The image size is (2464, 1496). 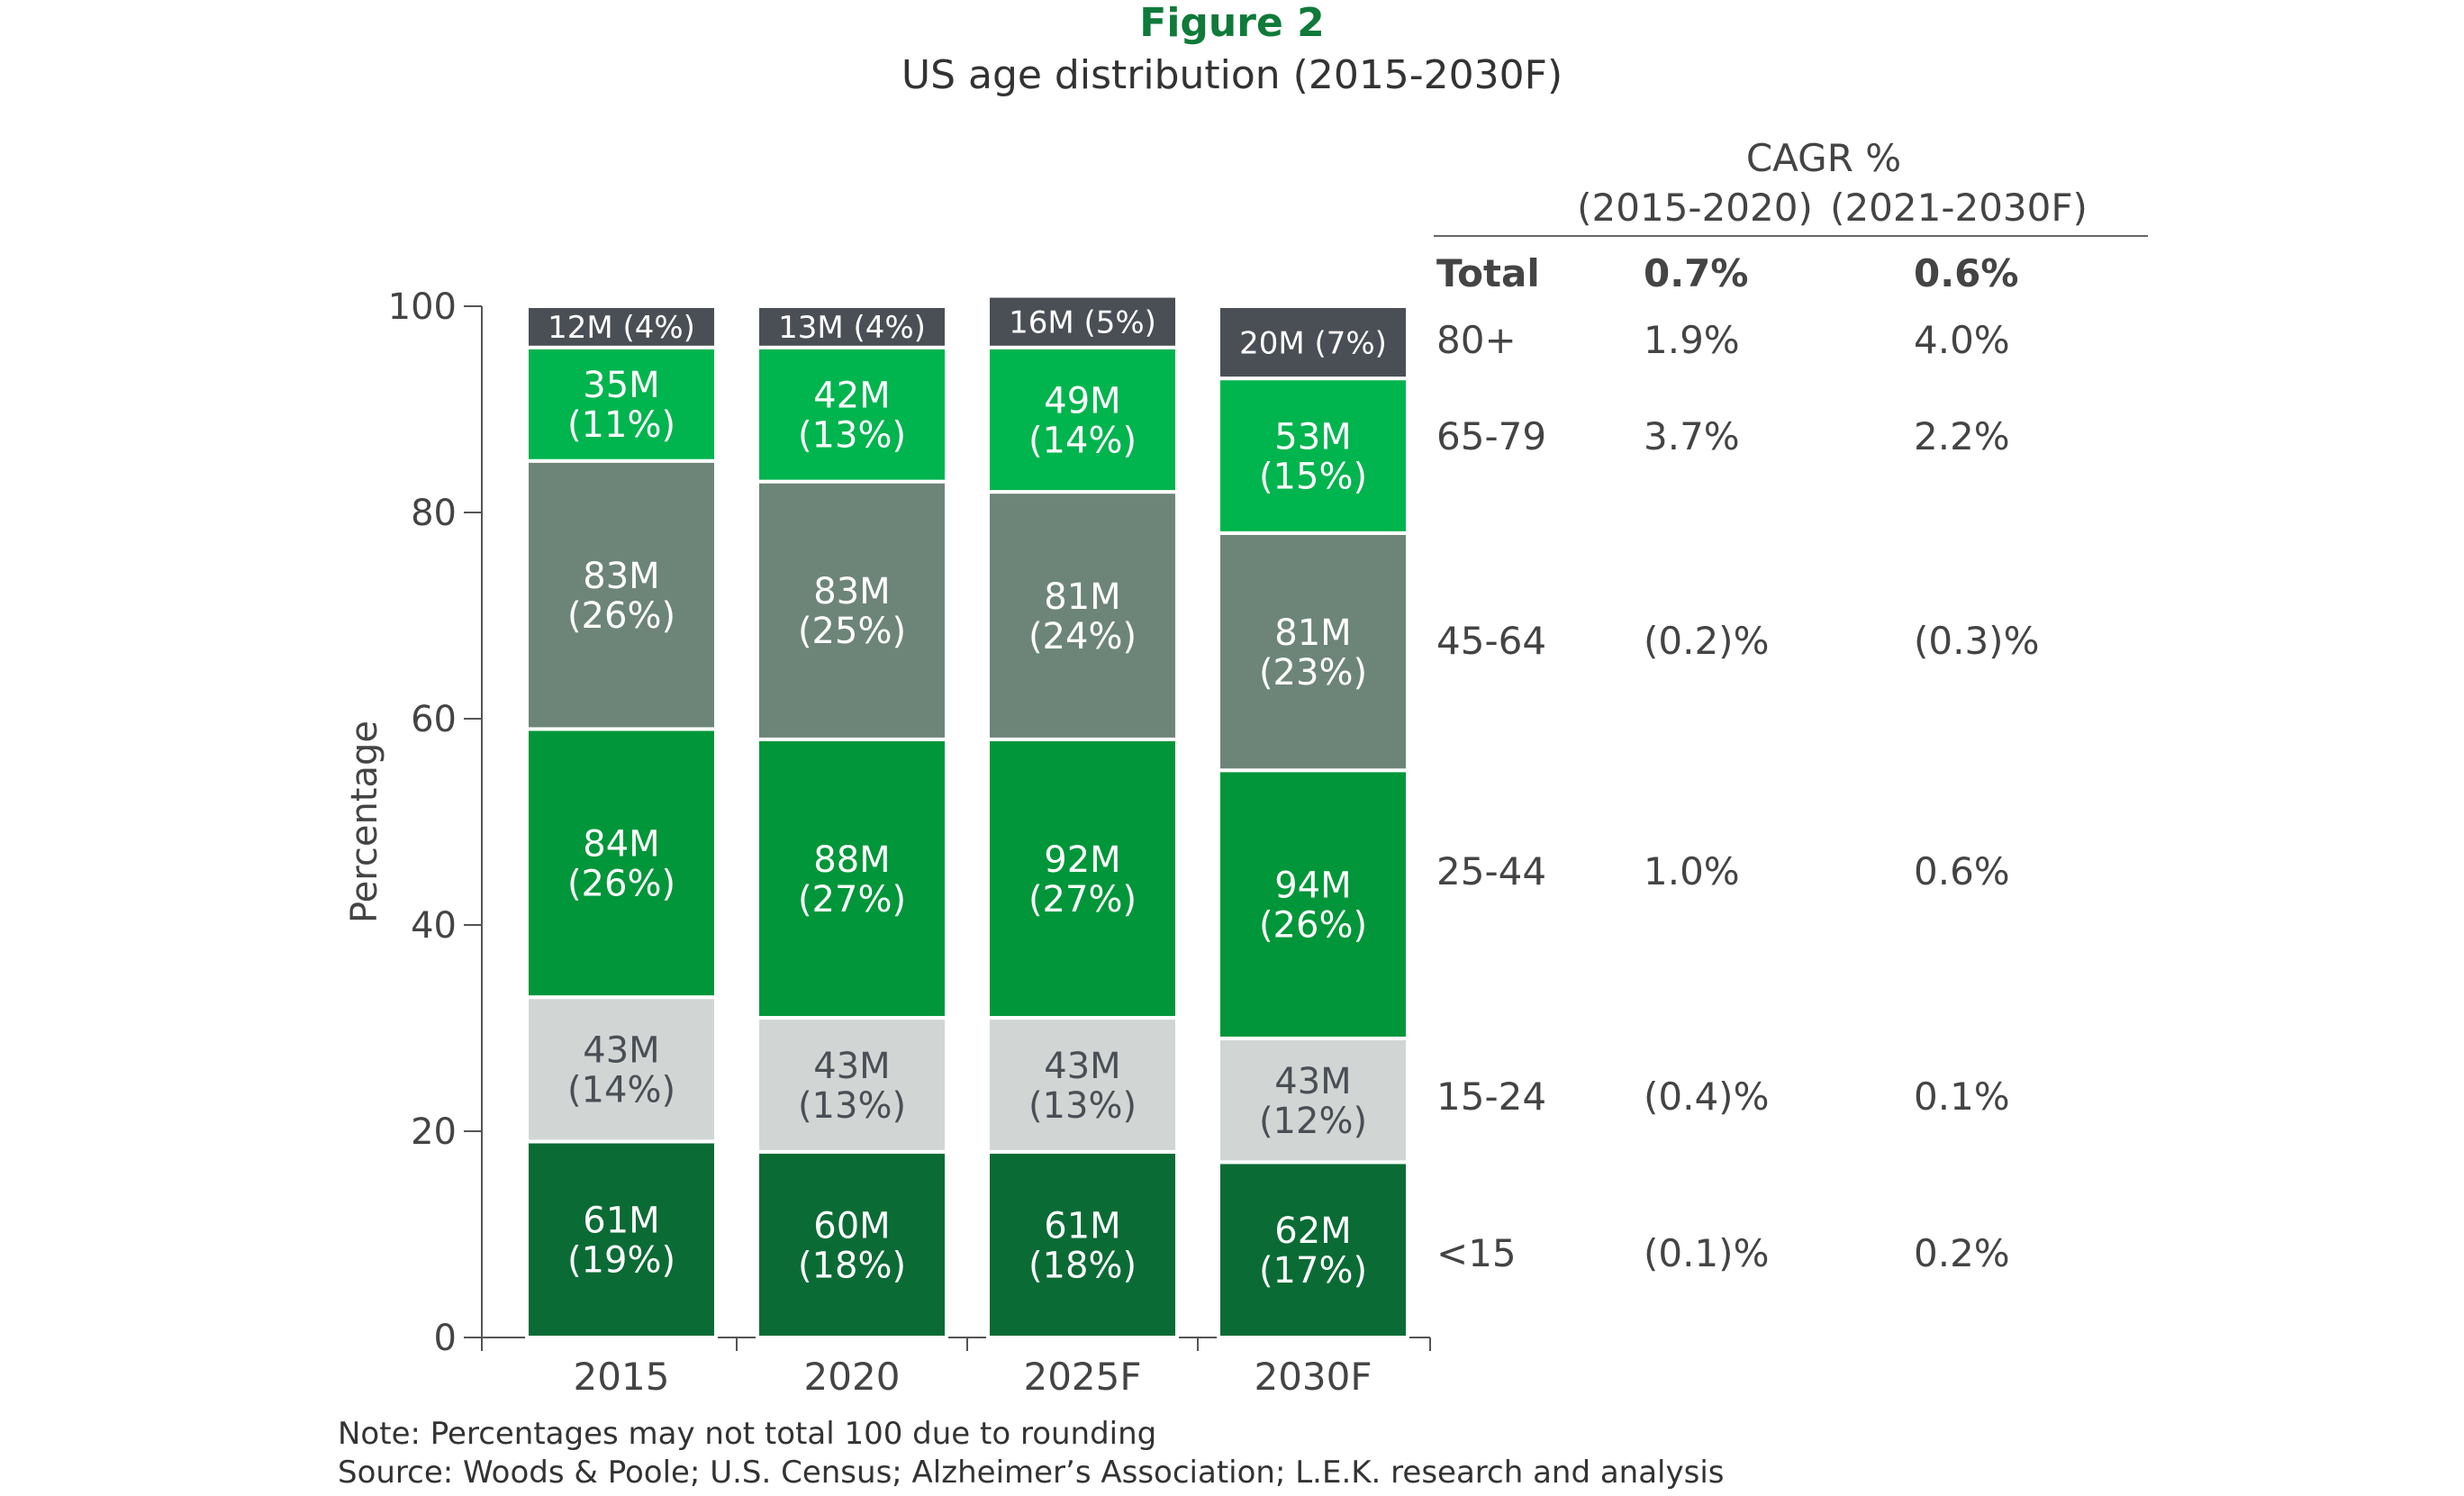 I want to click on cagr-row-label: 65-79, so click(x=1491, y=436).